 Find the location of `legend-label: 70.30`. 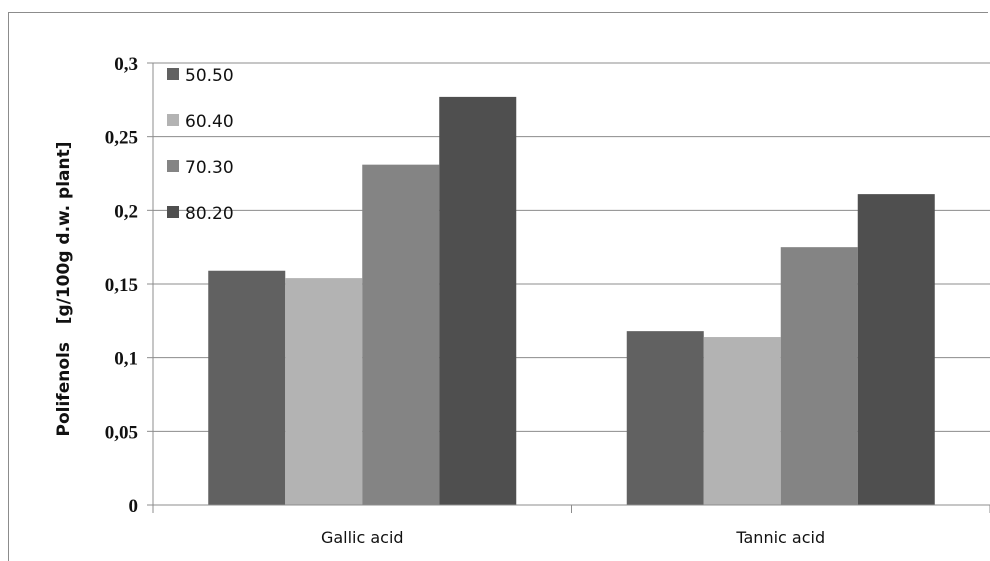

legend-label: 70.30 is located at coordinates (209, 168).